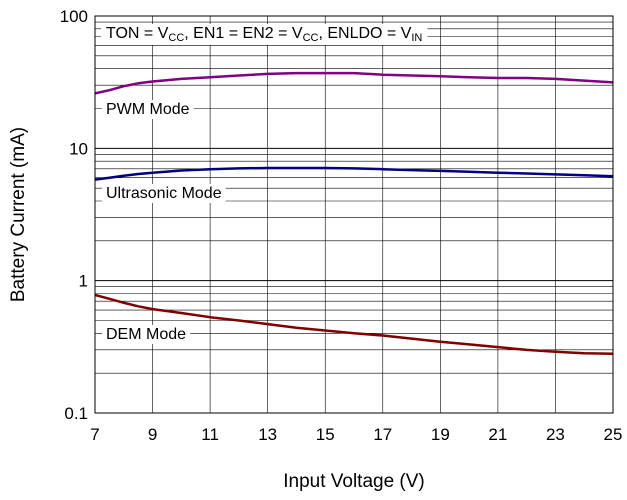 The height and width of the screenshot is (500, 627). I want to click on condition-annotation: TON = VCC, EN1 = EN2 = VCC, ENLDO = VIN, so click(264, 34).